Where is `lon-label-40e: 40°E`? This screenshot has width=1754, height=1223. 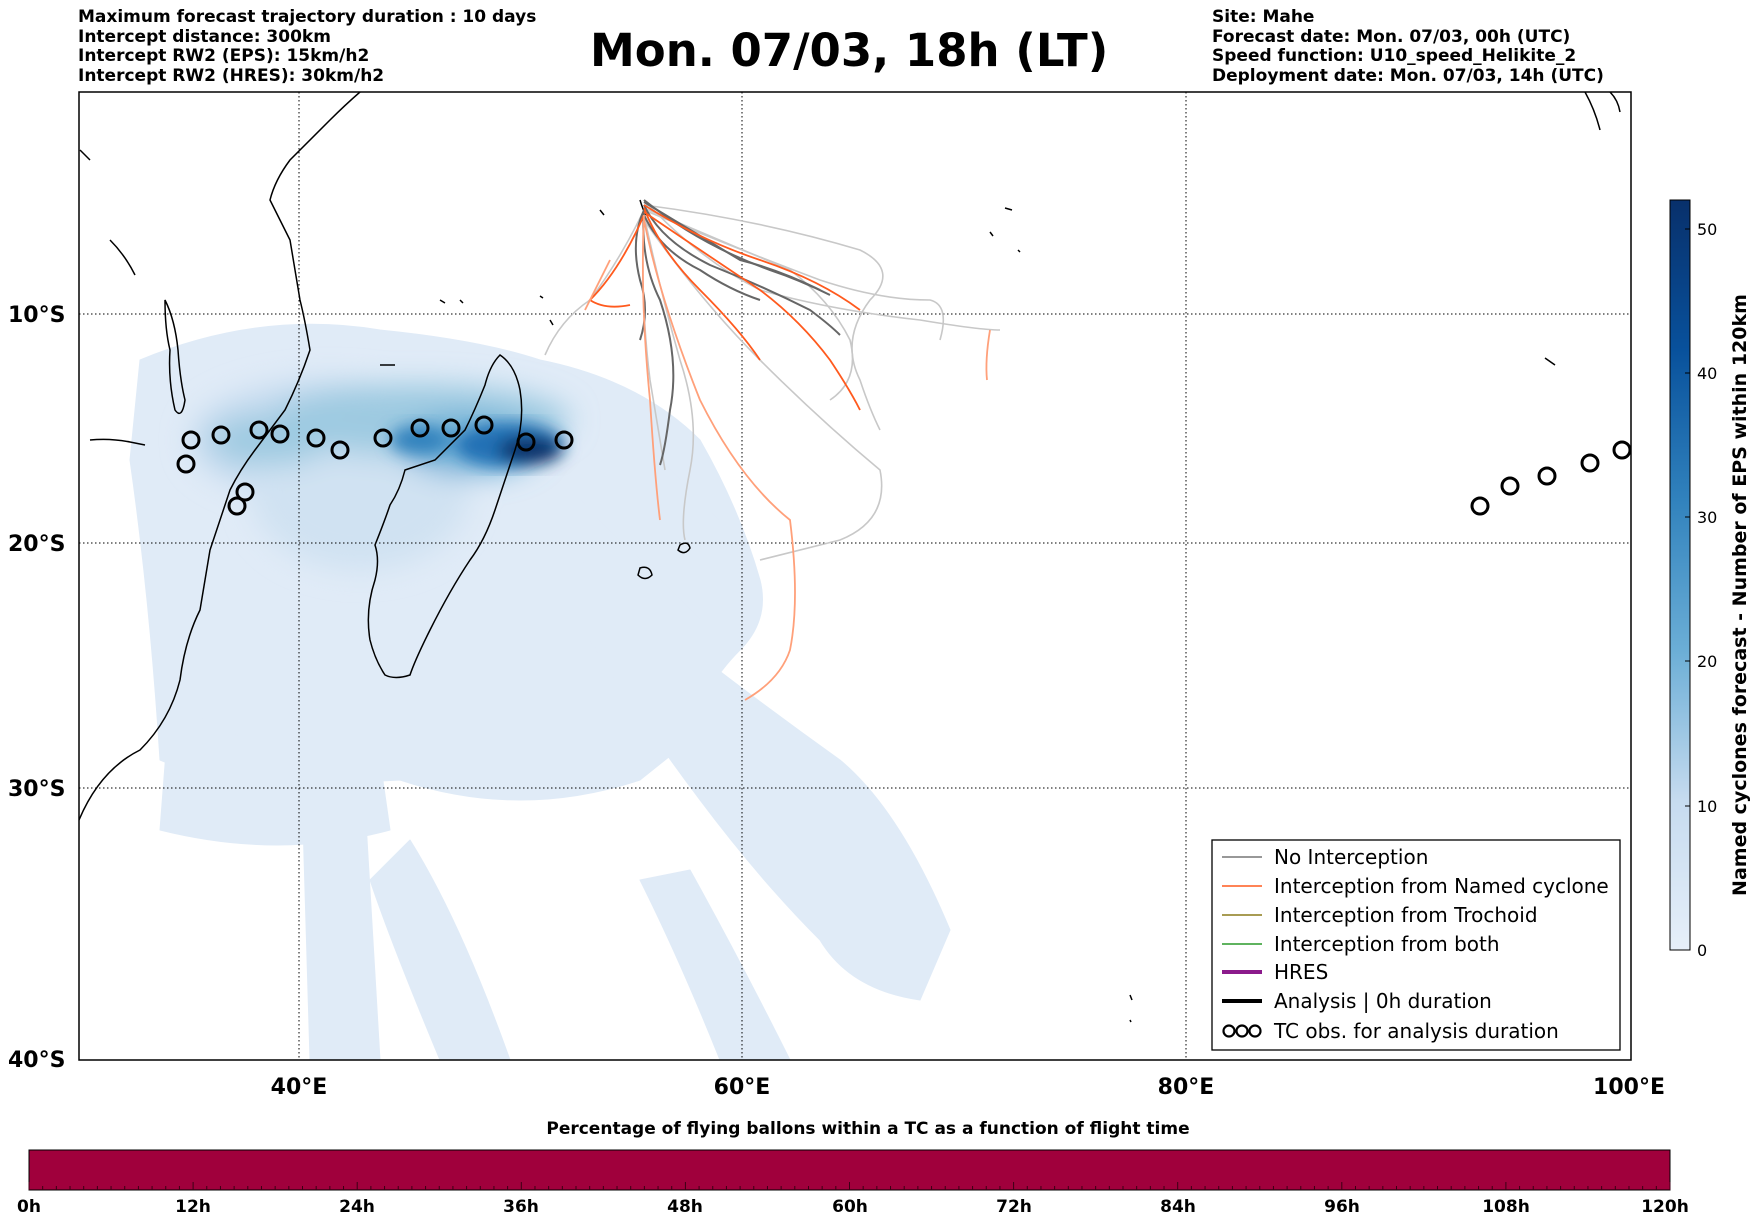 lon-label-40e: 40°E is located at coordinates (299, 1087).